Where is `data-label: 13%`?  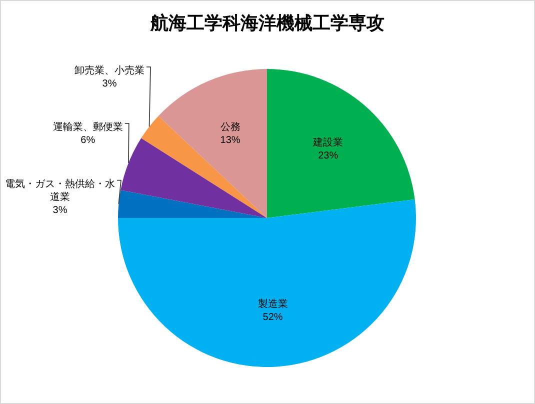
data-label: 13% is located at coordinates (230, 140).